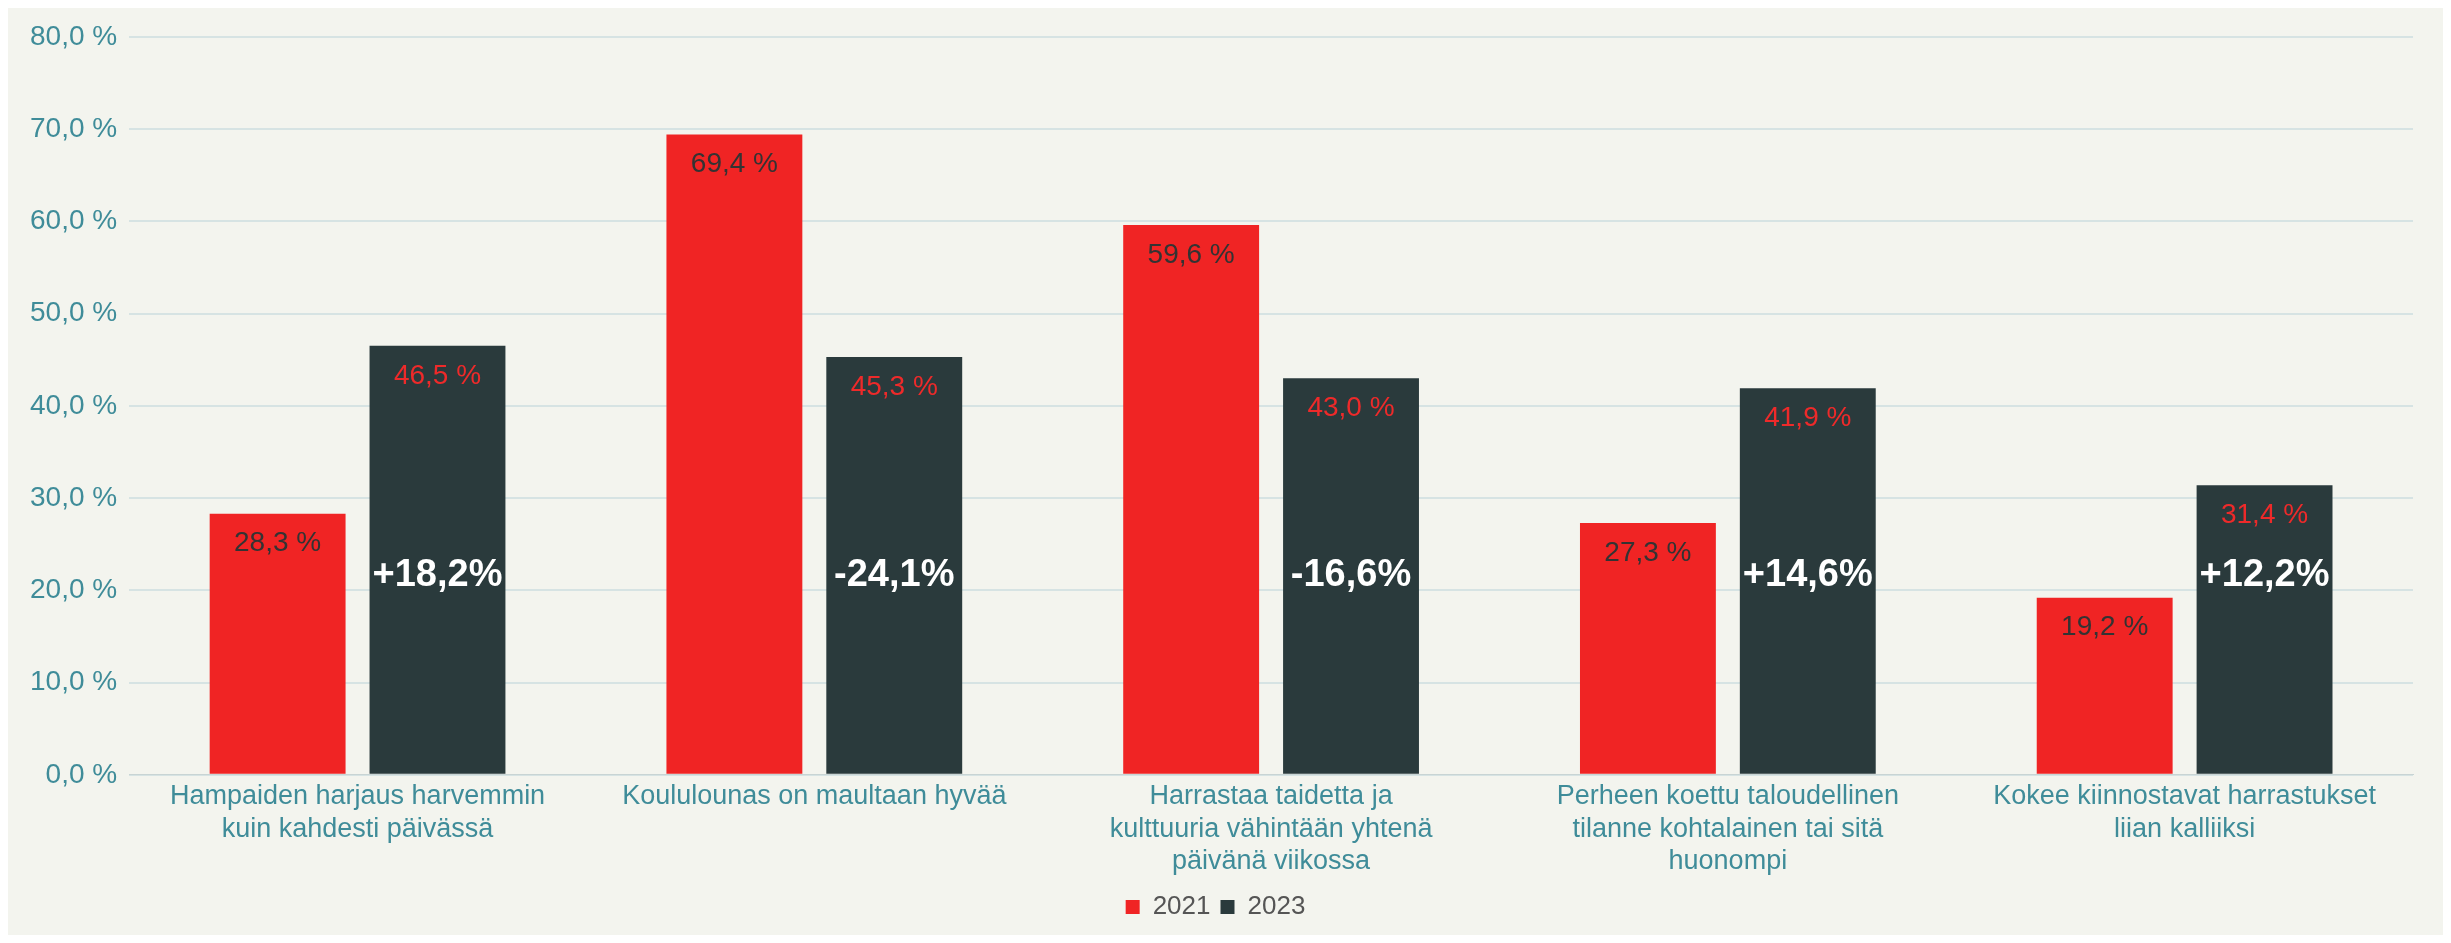 The height and width of the screenshot is (943, 2451). What do you see at coordinates (1727, 828) in the screenshot?
I see `x-tick-label: Perheen koettu taloudellinen tilanne kohtalainen tai sitä huonompi` at bounding box center [1727, 828].